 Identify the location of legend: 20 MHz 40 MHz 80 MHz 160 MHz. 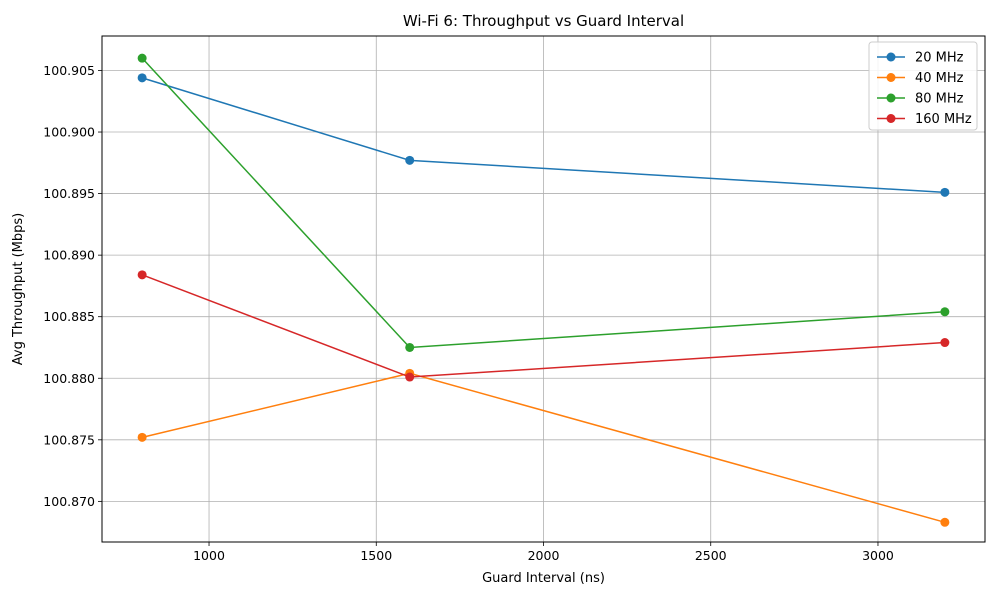
(923, 86).